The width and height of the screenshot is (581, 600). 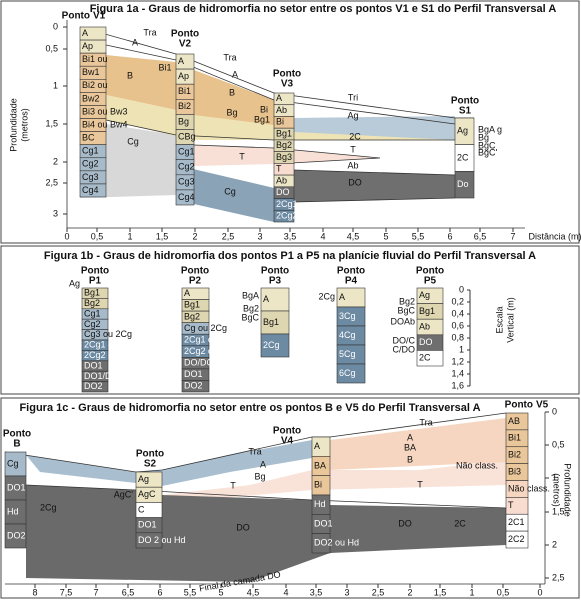 I want to click on horizon-label: Ab, so click(x=281, y=110).